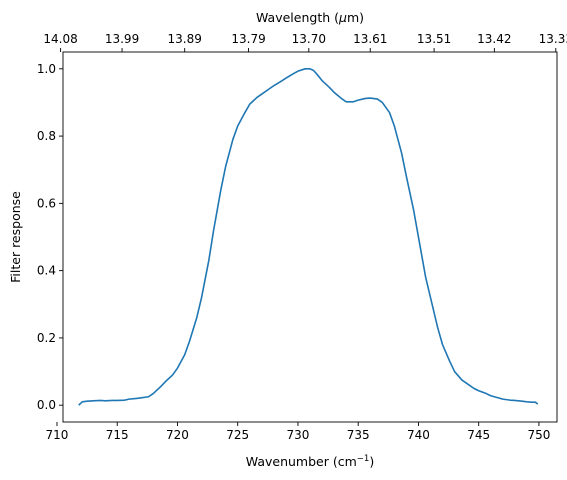 Image resolution: width=567 pixels, height=480 pixels. I want to click on left-axis-ticks: 0.0 0.2 0.4 0.6 0.8 1.0, so click(50, 237).